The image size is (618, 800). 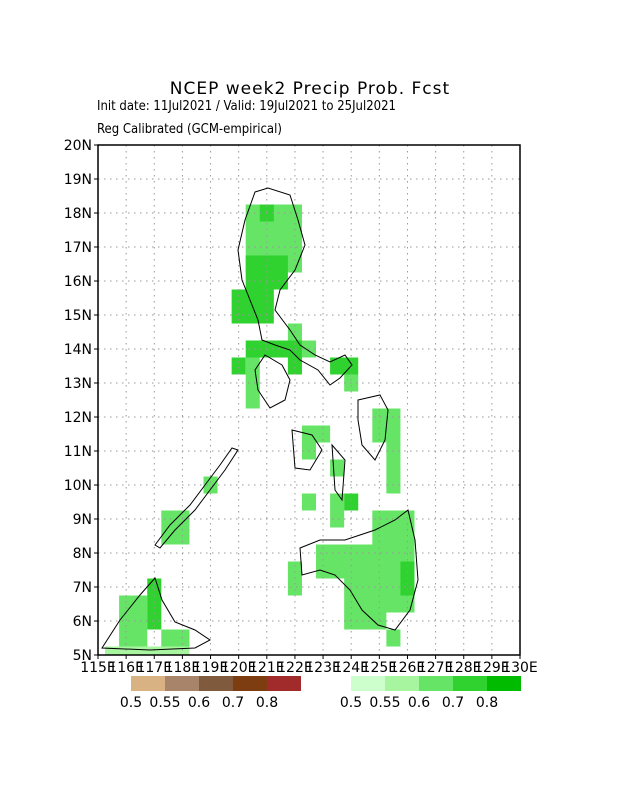 I want to click on x-tick-label: 119E, so click(x=211, y=668).